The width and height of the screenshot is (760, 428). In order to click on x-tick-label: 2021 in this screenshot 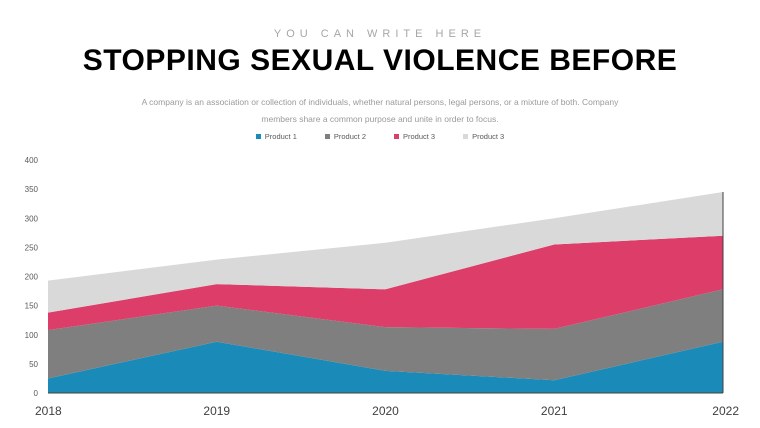, I will do `click(554, 411)`.